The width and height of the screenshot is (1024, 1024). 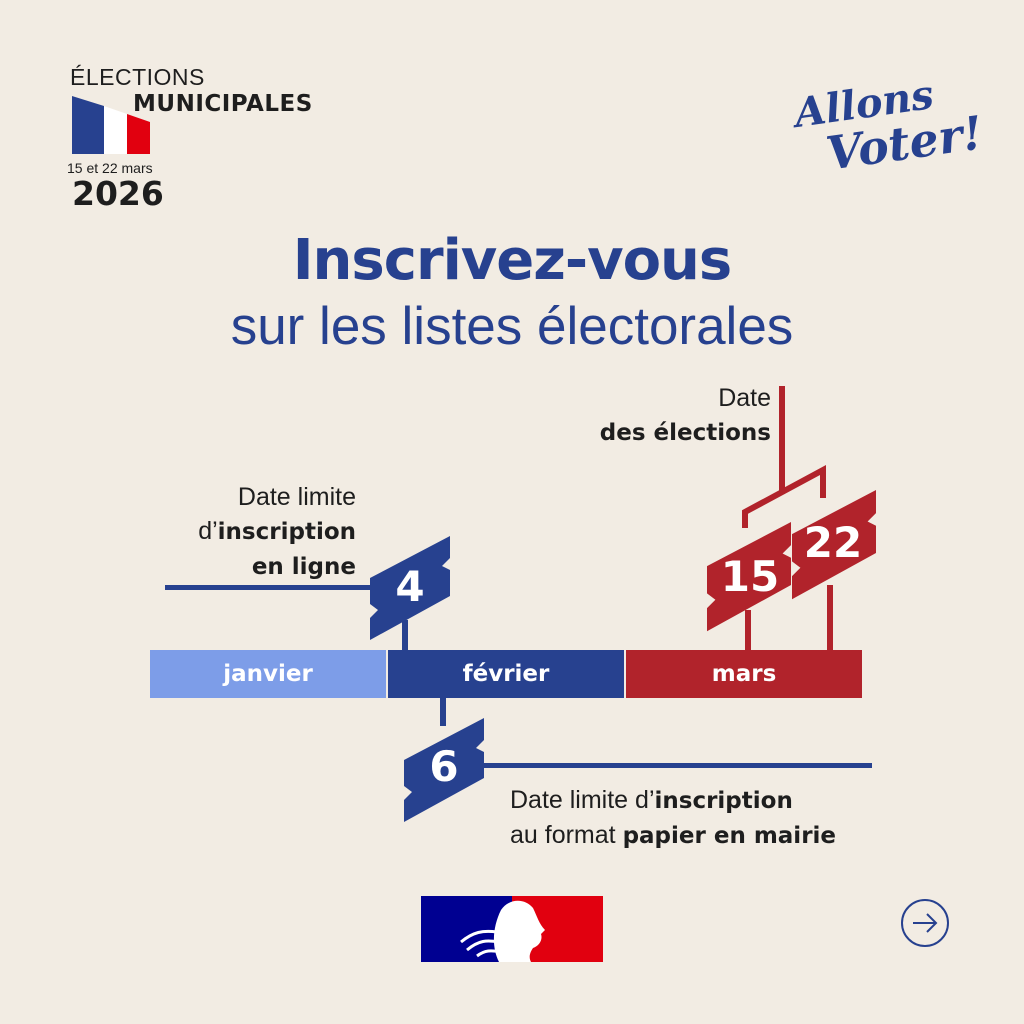 What do you see at coordinates (750, 576) in the screenshot?
I see `election-day-1: 15` at bounding box center [750, 576].